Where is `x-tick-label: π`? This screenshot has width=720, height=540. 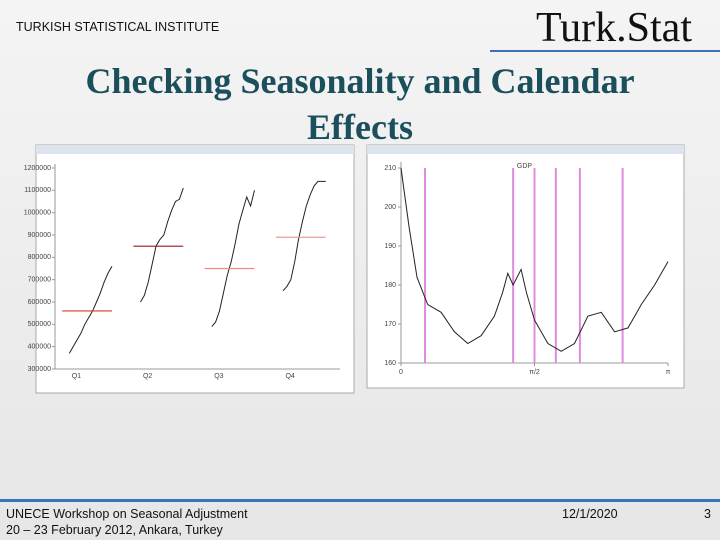
x-tick-label: π is located at coordinates (668, 372).